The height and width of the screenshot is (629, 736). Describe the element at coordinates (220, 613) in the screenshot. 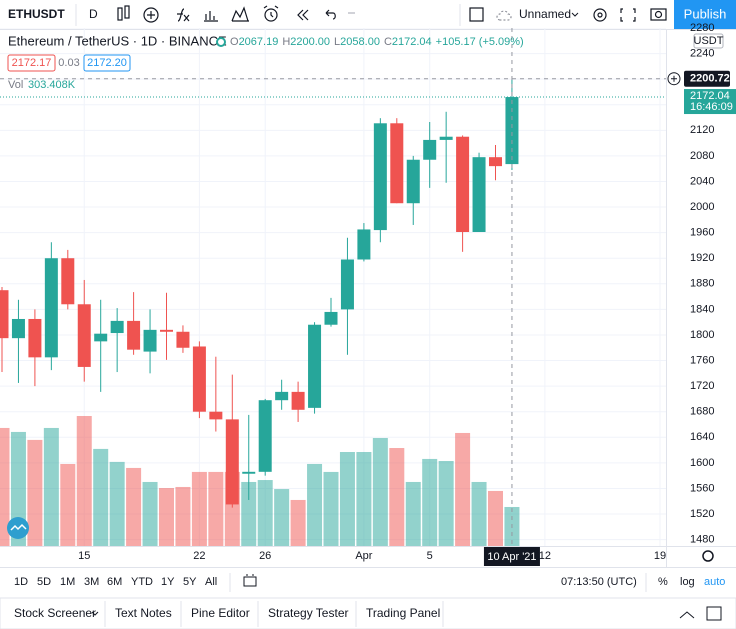

I see `bottom-tab: Pine Editor` at that location.